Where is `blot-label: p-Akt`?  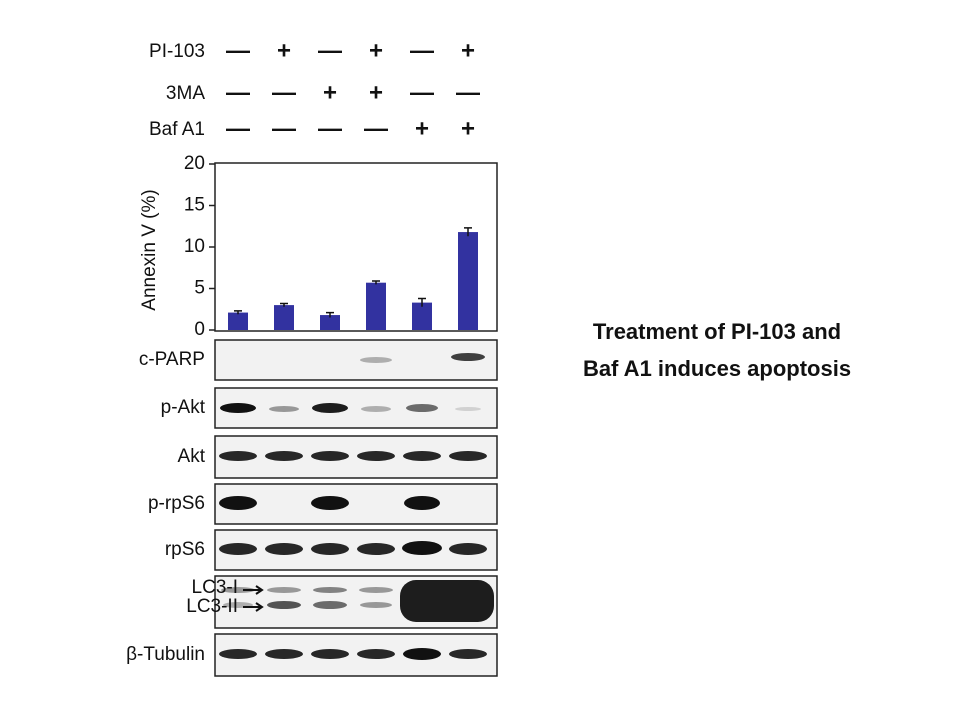
blot-label: p-Akt is located at coordinates (183, 407).